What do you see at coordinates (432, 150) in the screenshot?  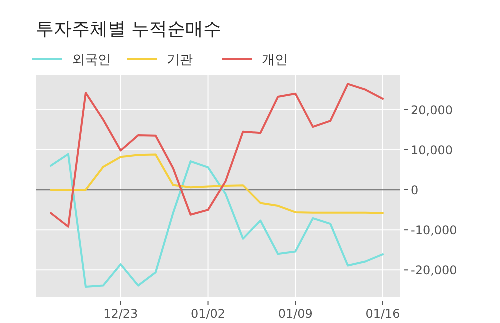 I see `y-tick-label: 10,000` at bounding box center [432, 150].